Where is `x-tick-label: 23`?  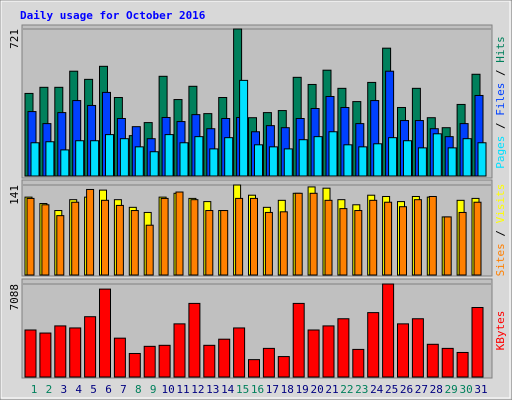
x-tick-label: 23 is located at coordinates (361, 389).